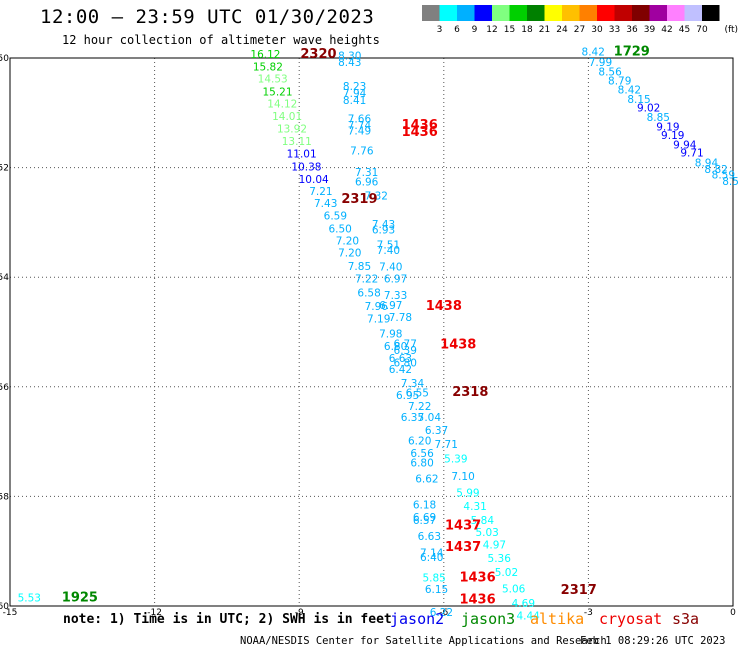 The width and height of the screenshot is (740, 650). What do you see at coordinates (400, 370) in the screenshot?
I see `wave-height-value: 6.42` at bounding box center [400, 370].